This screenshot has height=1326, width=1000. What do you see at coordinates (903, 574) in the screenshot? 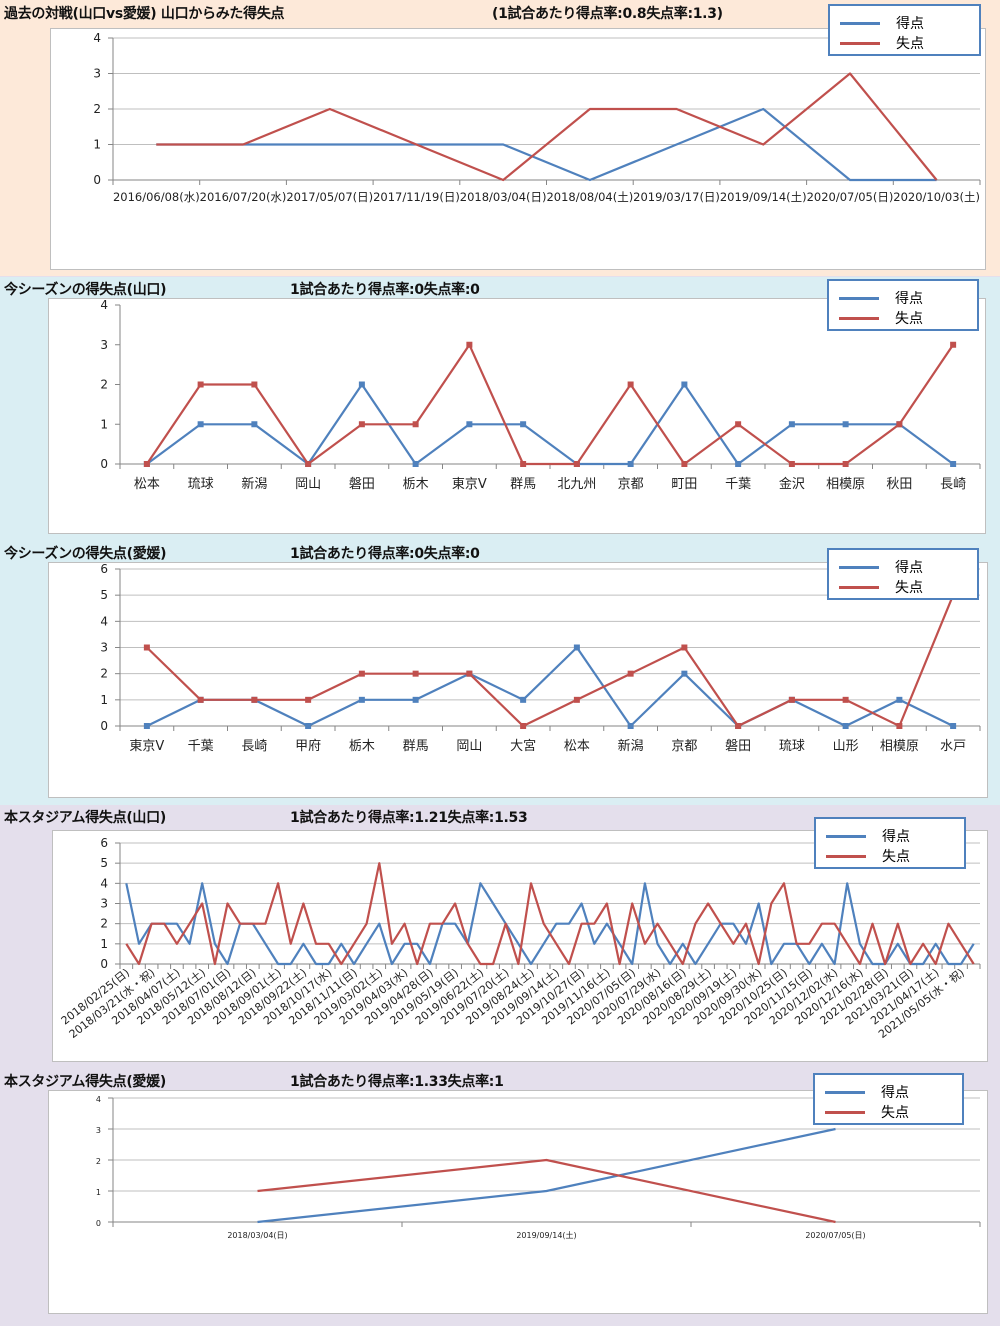
I see `legend-3: 得点 失点` at bounding box center [903, 574].